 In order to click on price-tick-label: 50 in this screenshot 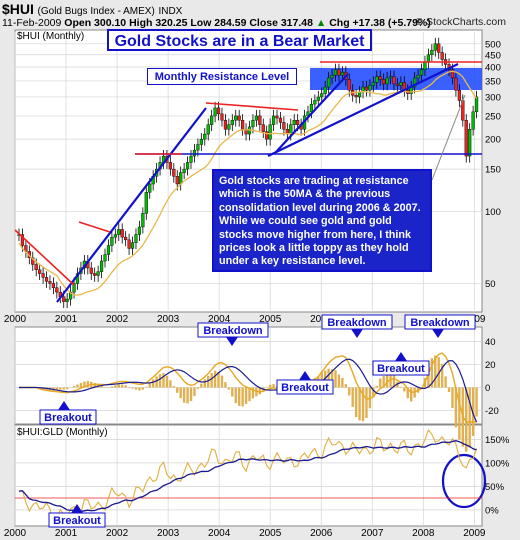, I will do `click(490, 284)`.